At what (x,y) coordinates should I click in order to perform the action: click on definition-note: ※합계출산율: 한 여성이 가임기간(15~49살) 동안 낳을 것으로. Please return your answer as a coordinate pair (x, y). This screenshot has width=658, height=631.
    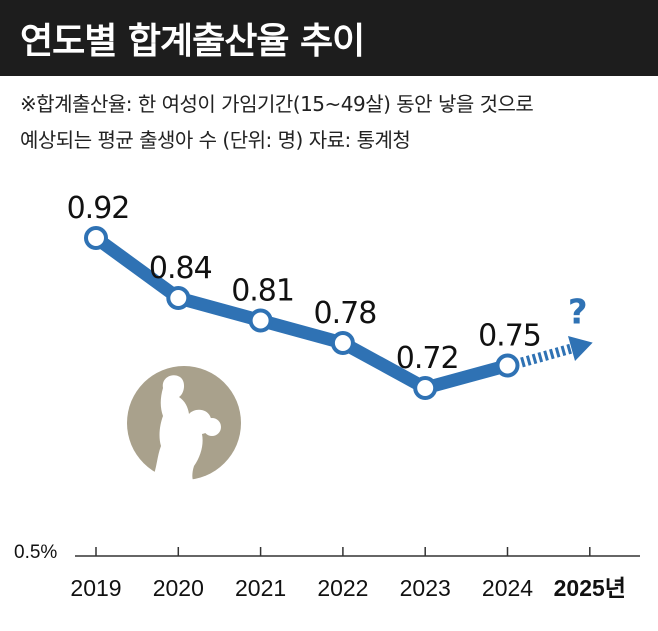
    Looking at the image, I should click on (277, 104).